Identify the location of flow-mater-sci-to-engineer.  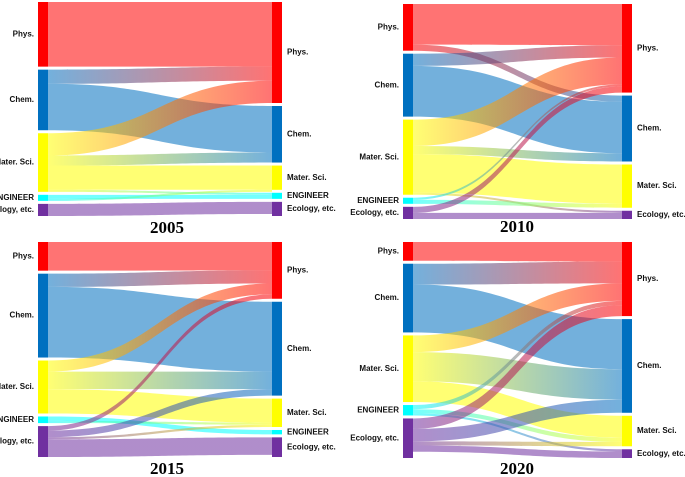
(160, 192).